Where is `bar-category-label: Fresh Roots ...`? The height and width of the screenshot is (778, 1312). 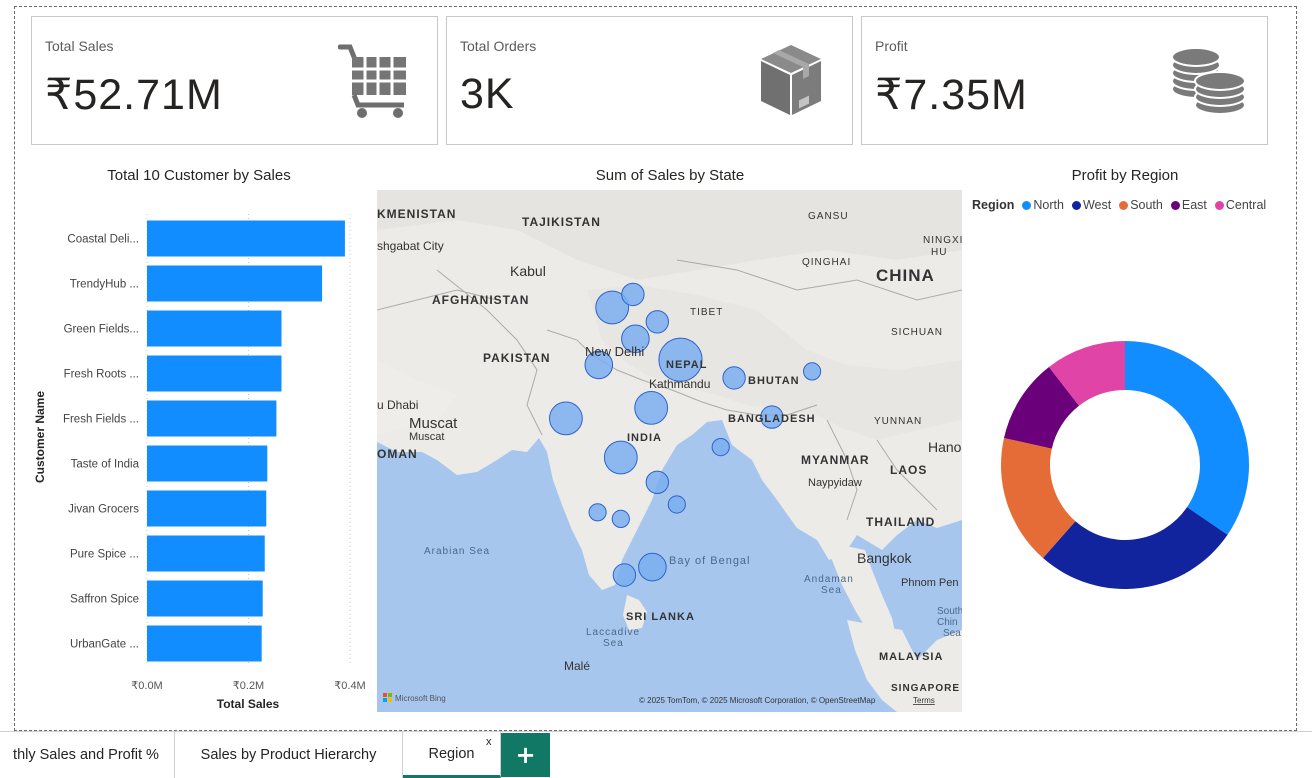 bar-category-label: Fresh Roots ... is located at coordinates (101, 375).